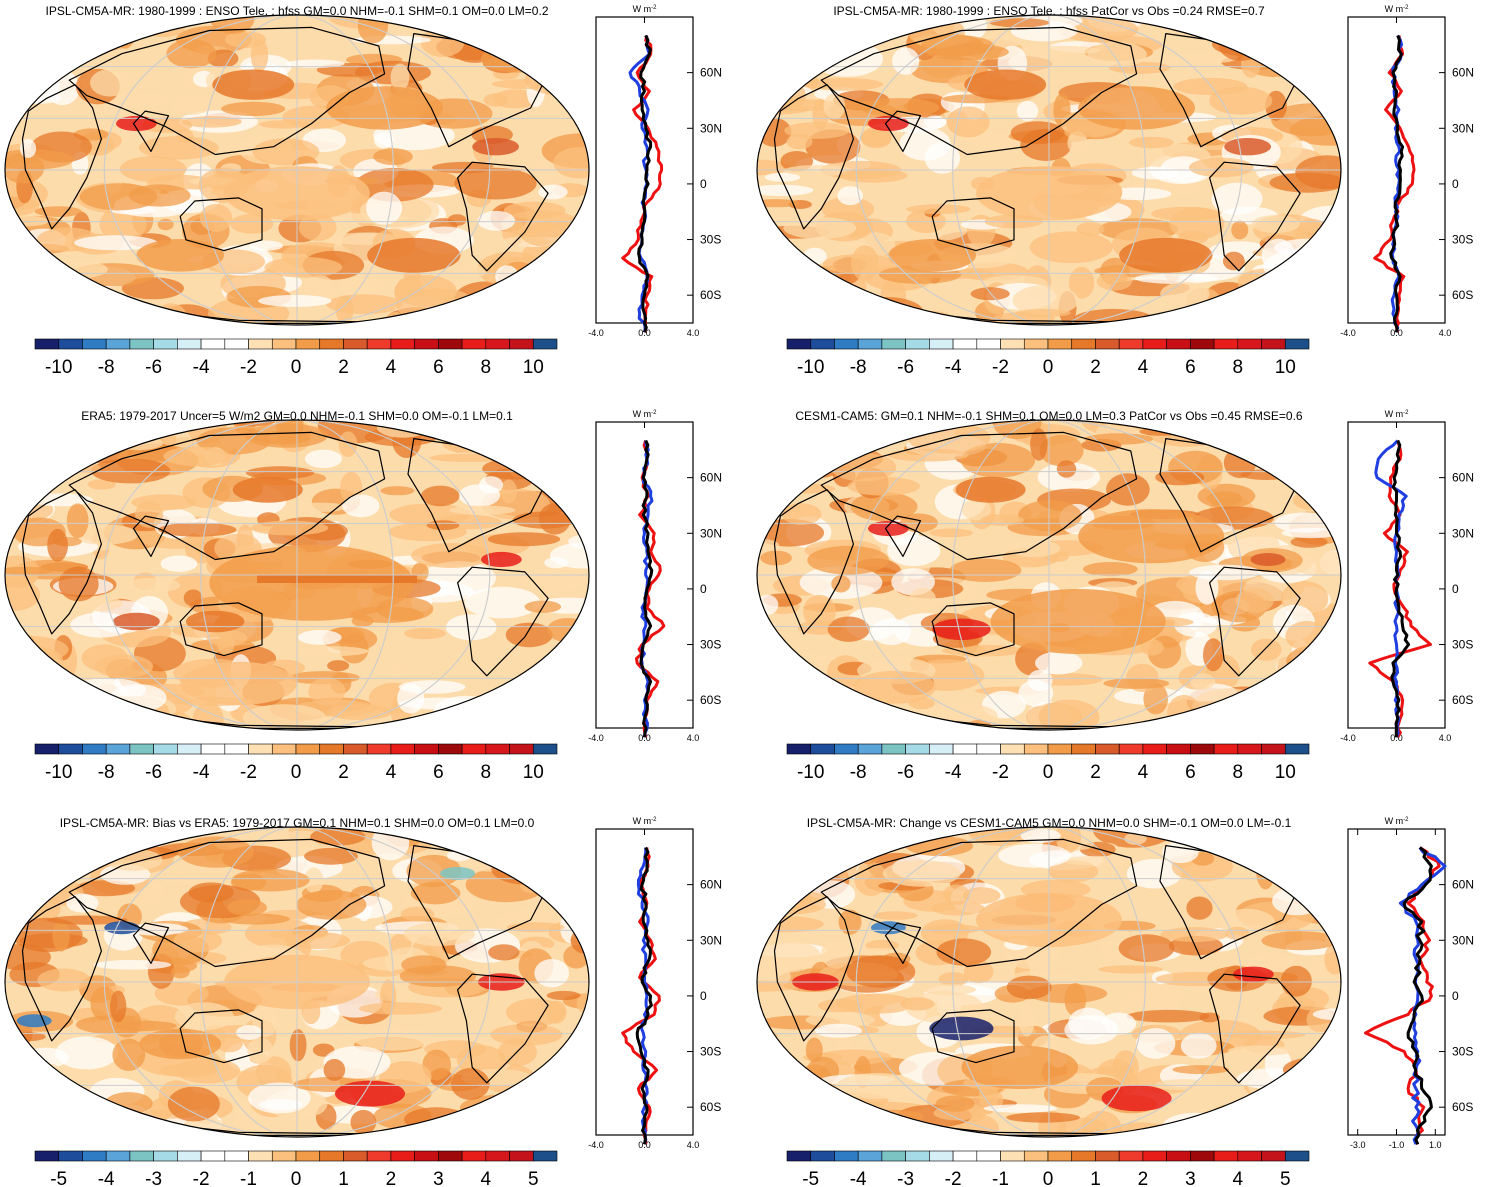  What do you see at coordinates (1435, 1145) in the screenshot?
I see `zonal-xtick-label: 1.0` at bounding box center [1435, 1145].